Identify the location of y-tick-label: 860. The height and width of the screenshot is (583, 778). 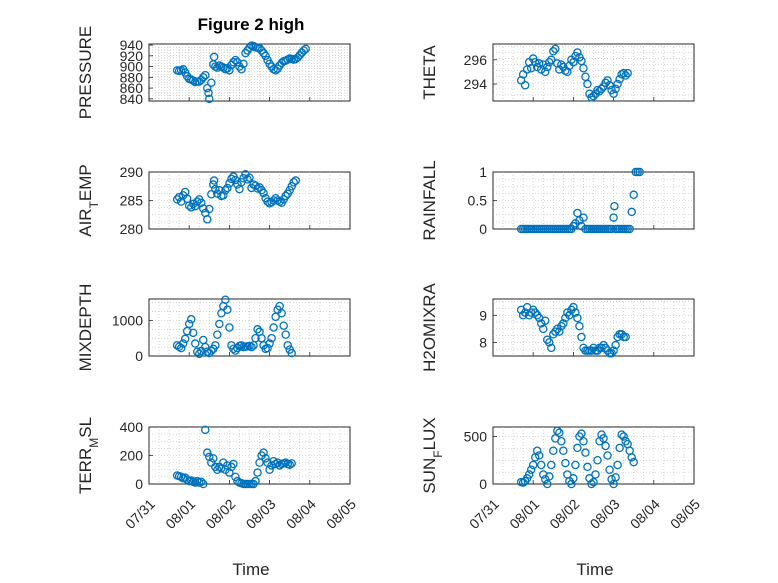
(132, 88).